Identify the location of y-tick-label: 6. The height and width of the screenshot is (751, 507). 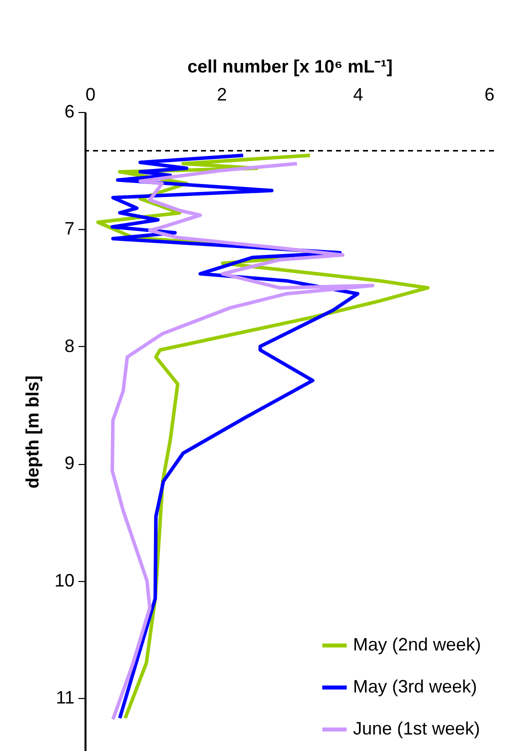
(69, 112).